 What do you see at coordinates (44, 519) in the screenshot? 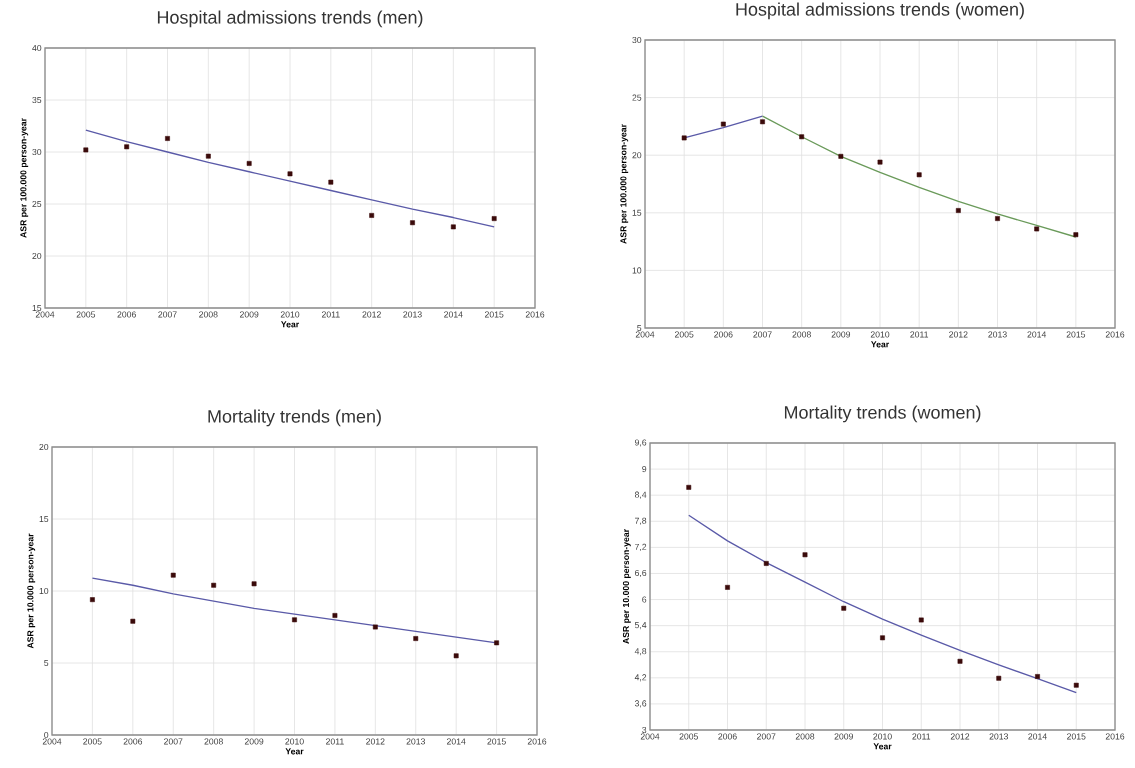
I see `y-tick-label: 15` at bounding box center [44, 519].